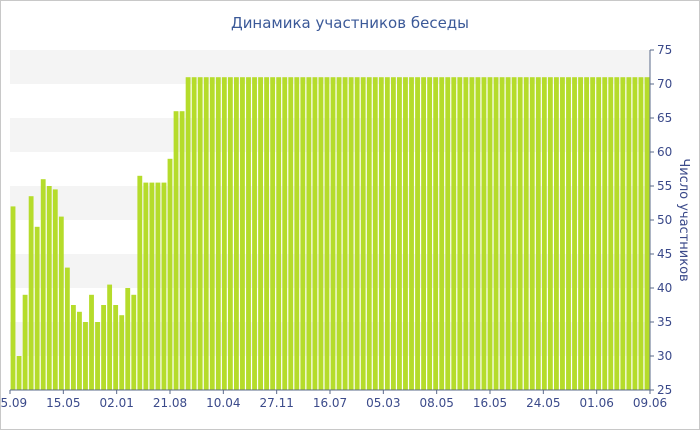 The height and width of the screenshot is (430, 700). I want to click on y-ticks: 25 30 35 40 45 50 55 60 65 70 75, so click(661, 220).